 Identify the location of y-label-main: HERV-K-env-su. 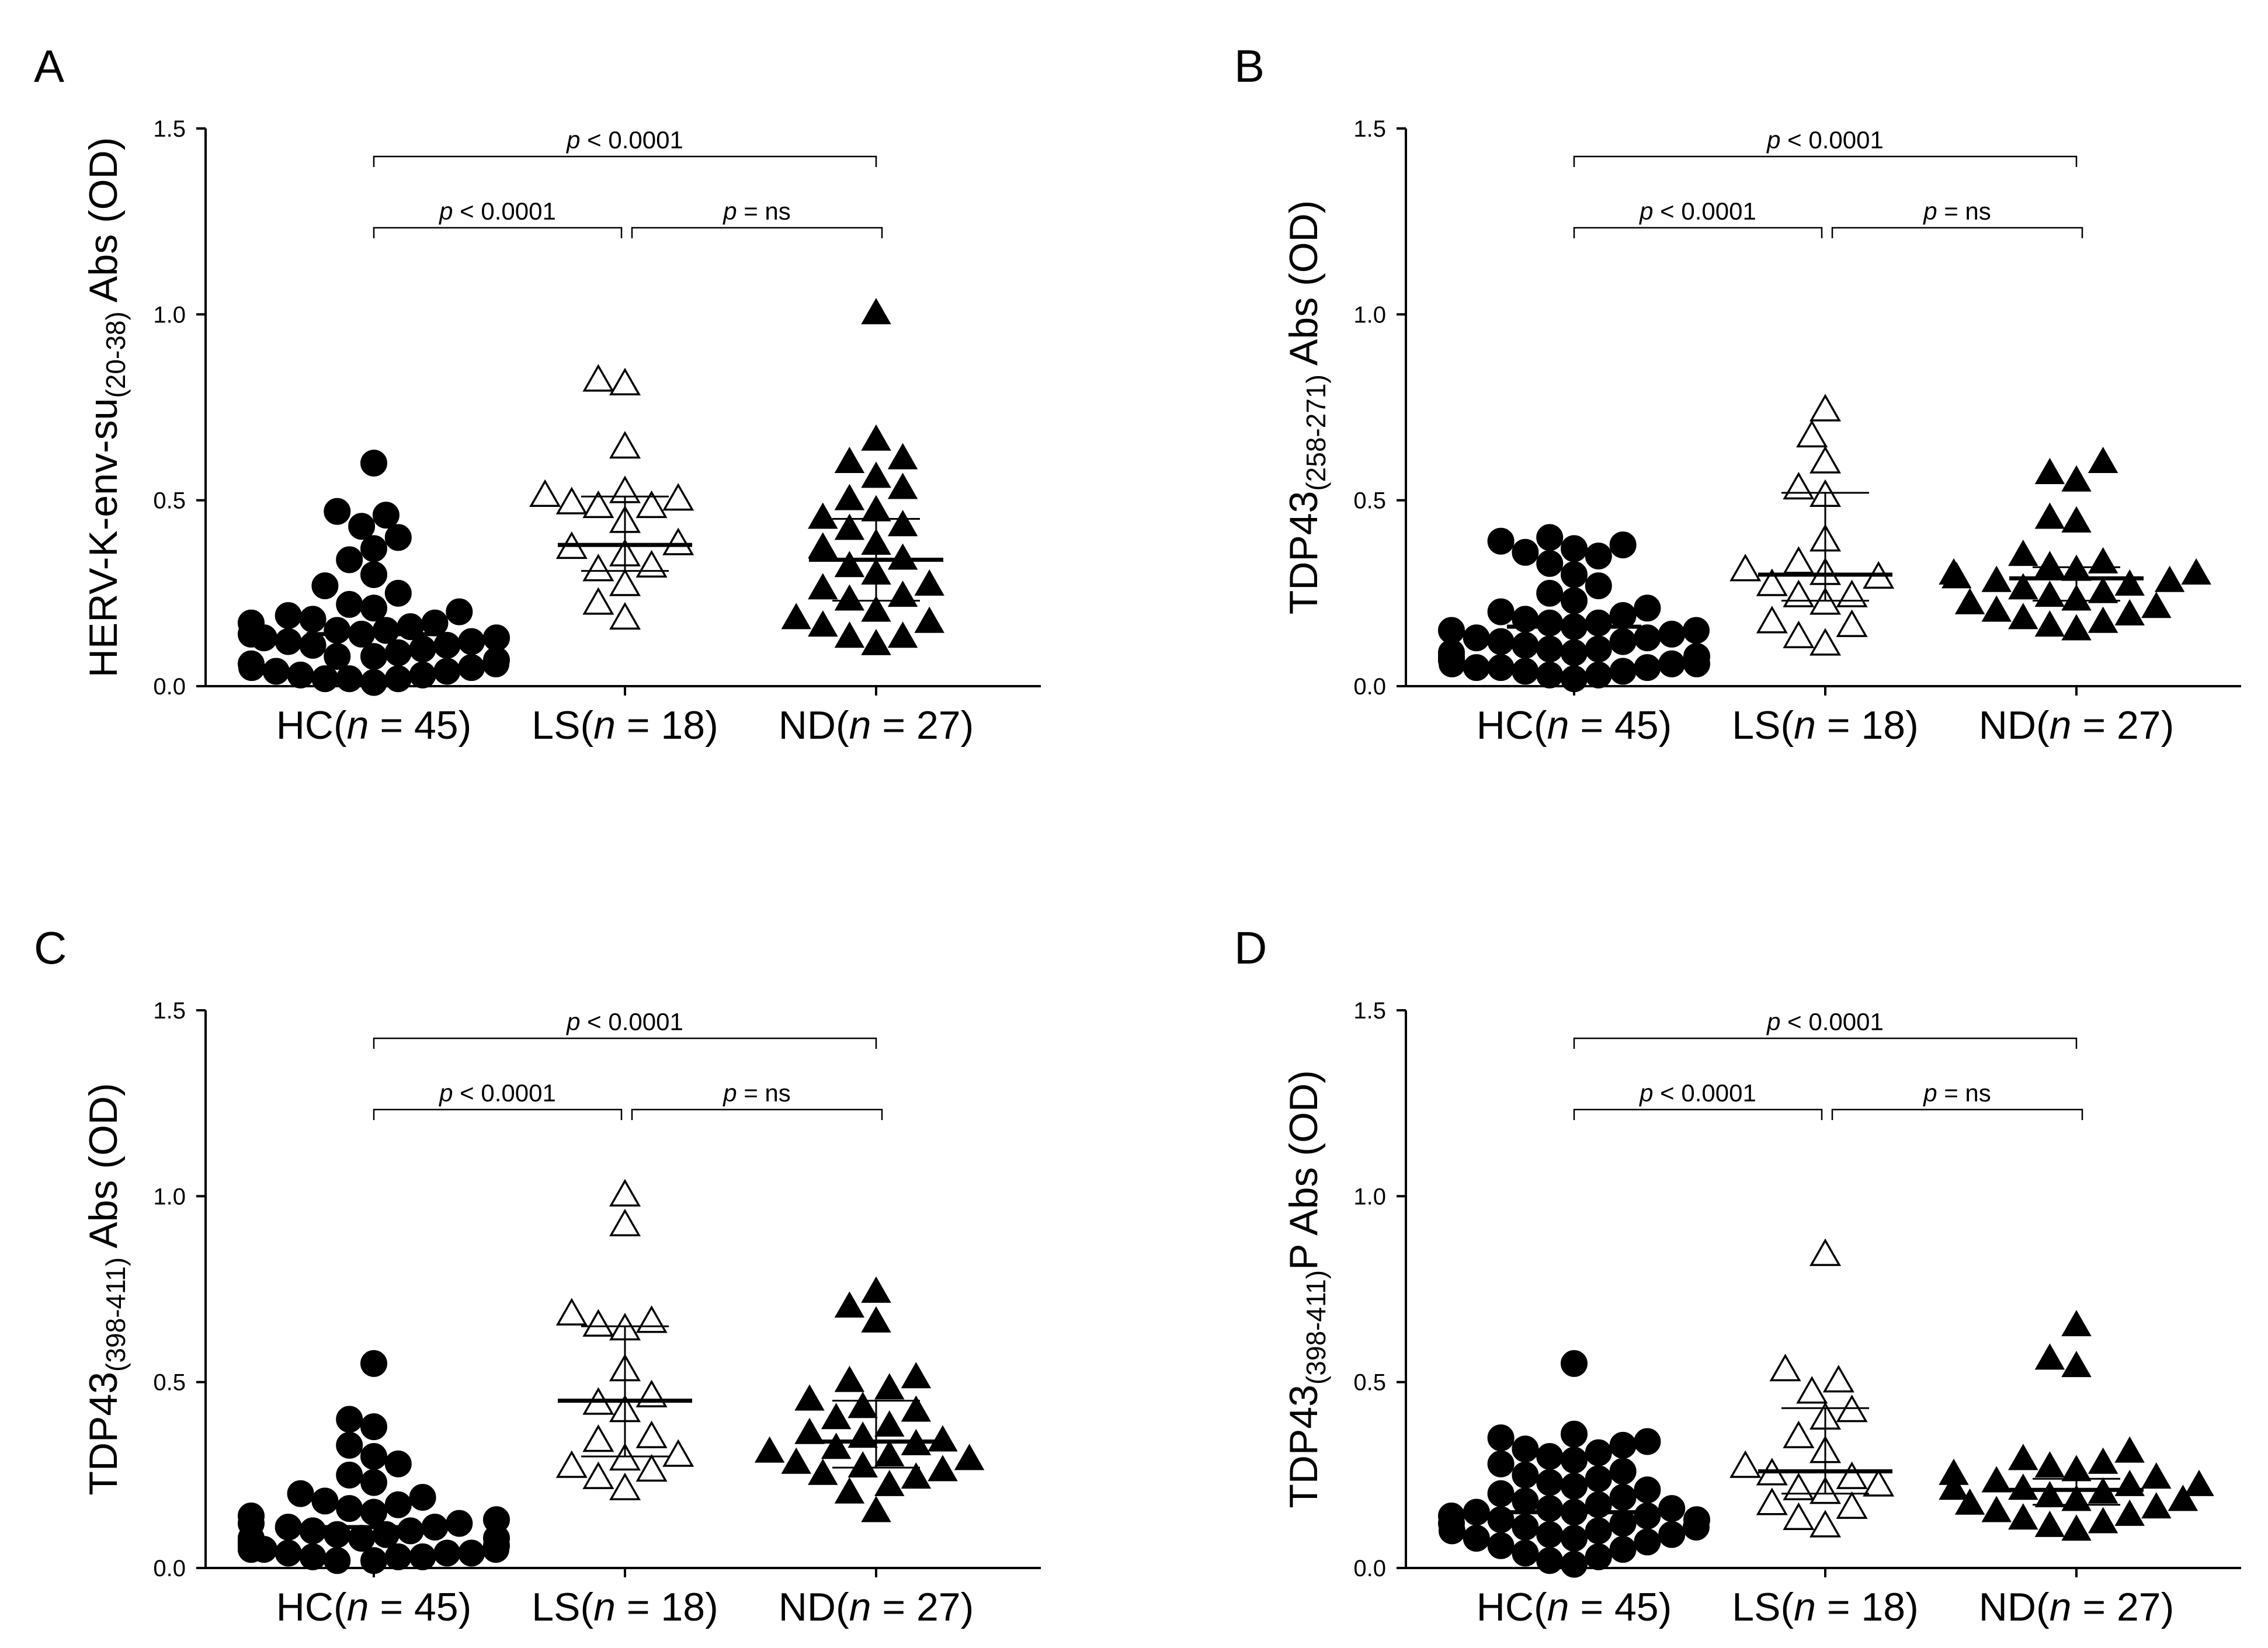
(103, 538).